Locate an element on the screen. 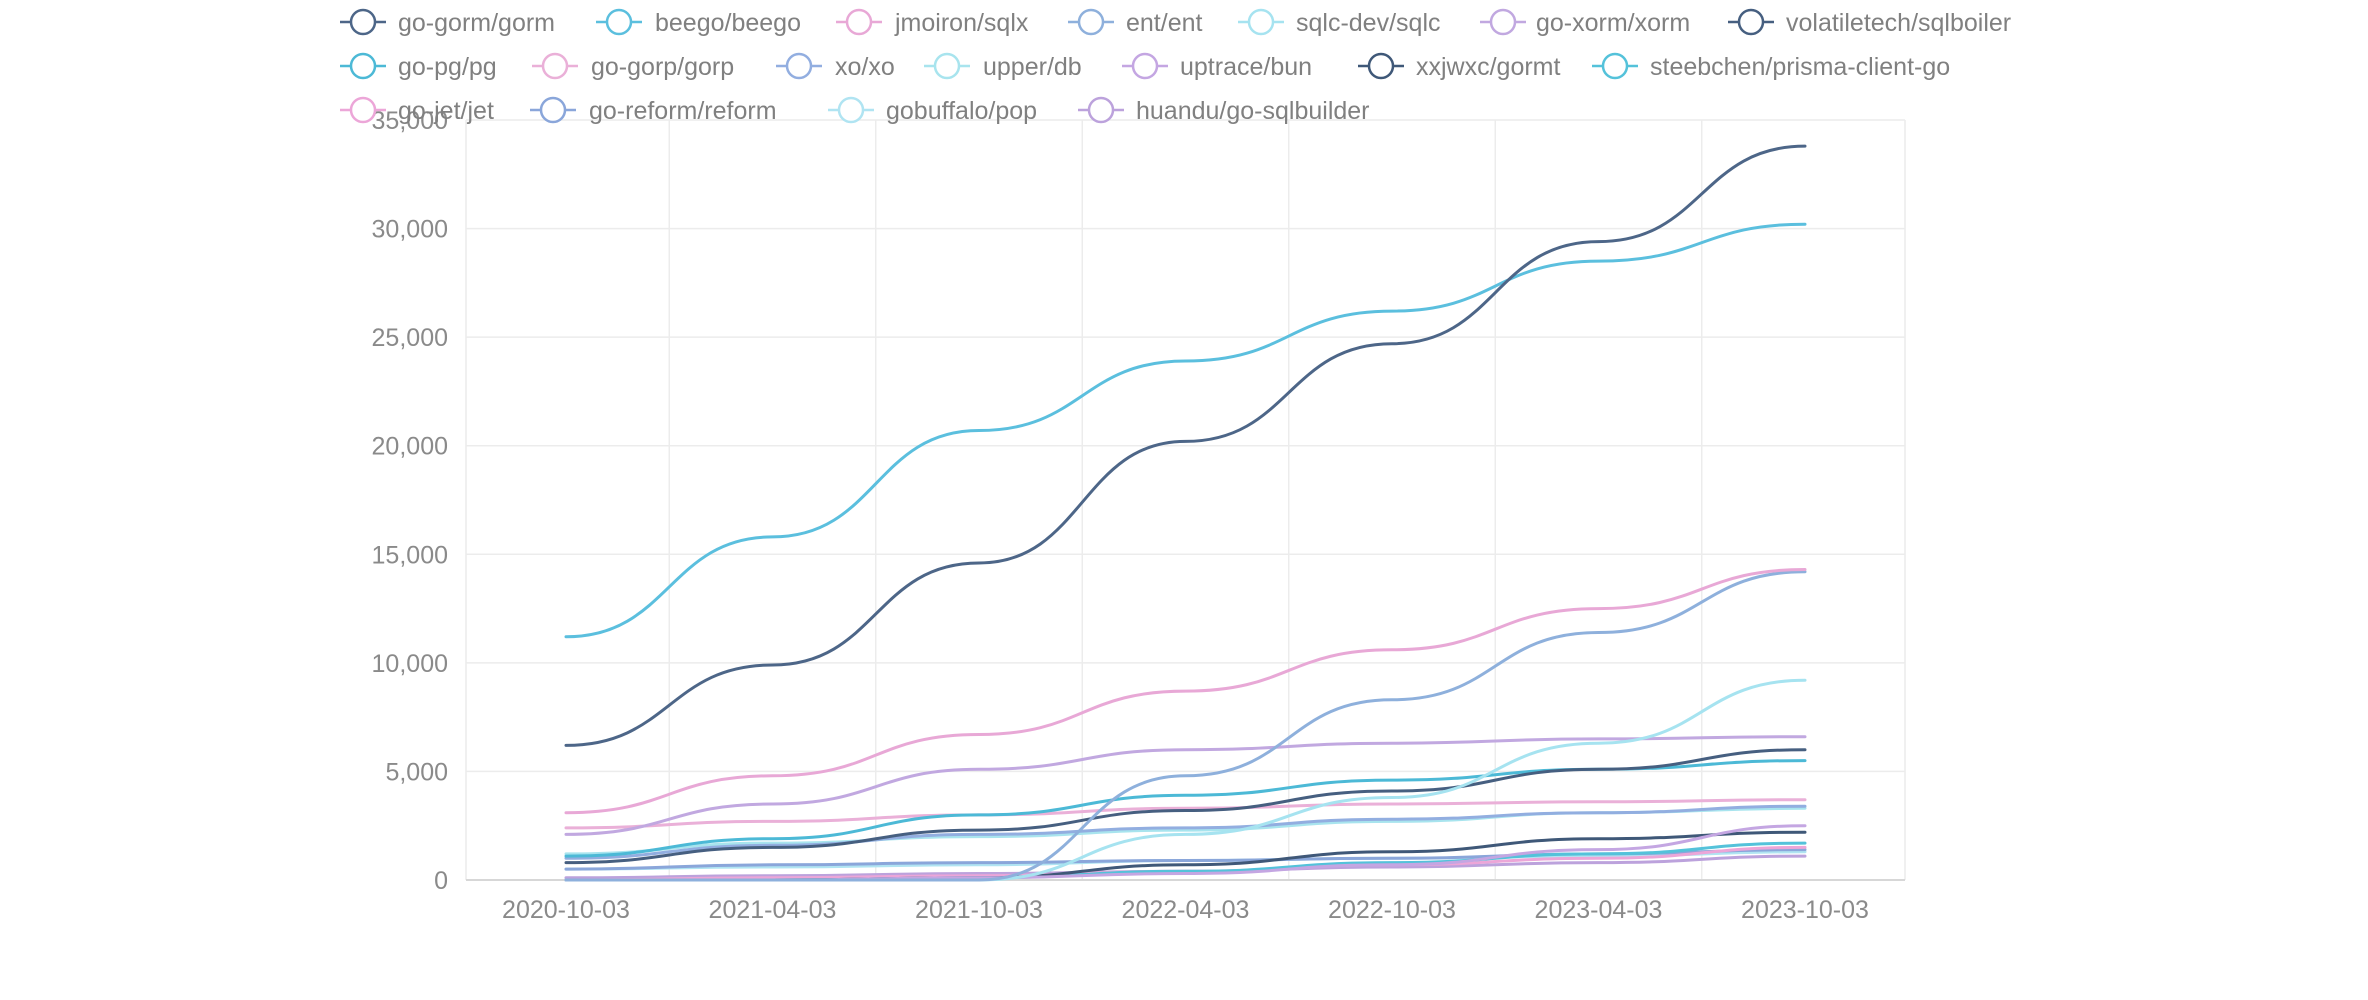  legend-item-jmoiron-sqlx: jmoiron/sqlx is located at coordinates (932, 22).